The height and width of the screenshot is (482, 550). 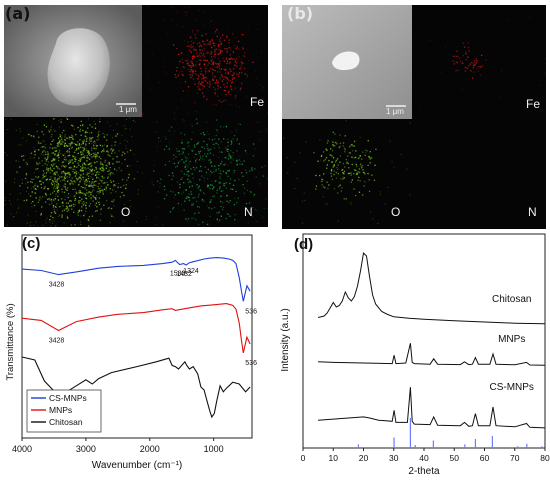 I want to click on xrd-x-tick-label: 0, so click(x=303, y=458).